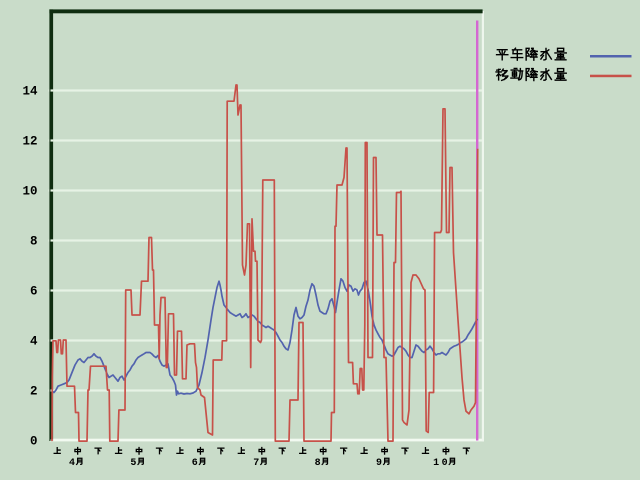 The width and height of the screenshot is (640, 480). What do you see at coordinates (256, 463) in the screenshot?
I see `svg-text: 7` at bounding box center [256, 463].